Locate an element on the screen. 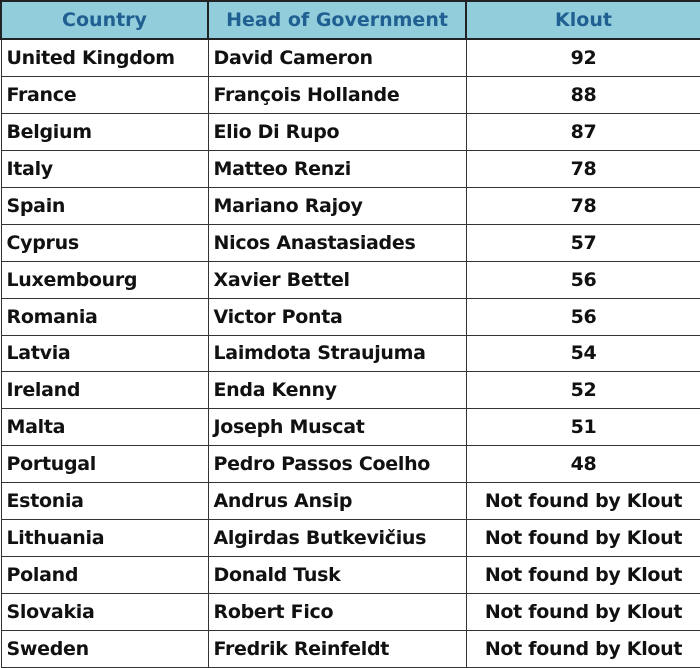 This screenshot has width=700, height=668. head-of-government-cell: Mariano Rajoy is located at coordinates (337, 205).